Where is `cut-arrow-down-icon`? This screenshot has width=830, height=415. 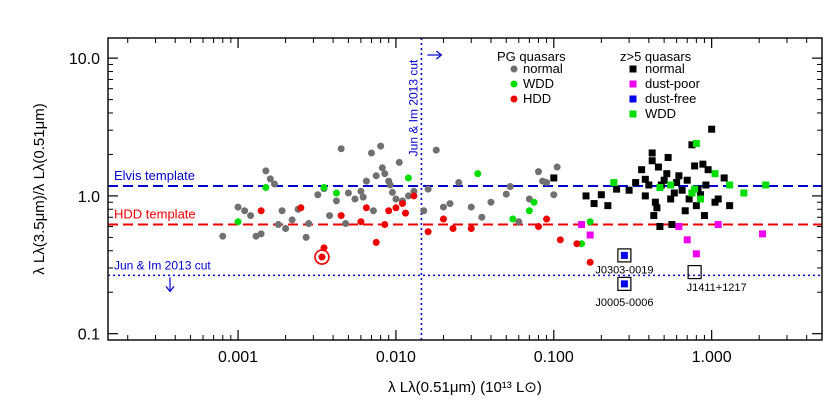
cut-arrow-down-icon is located at coordinates (170, 289).